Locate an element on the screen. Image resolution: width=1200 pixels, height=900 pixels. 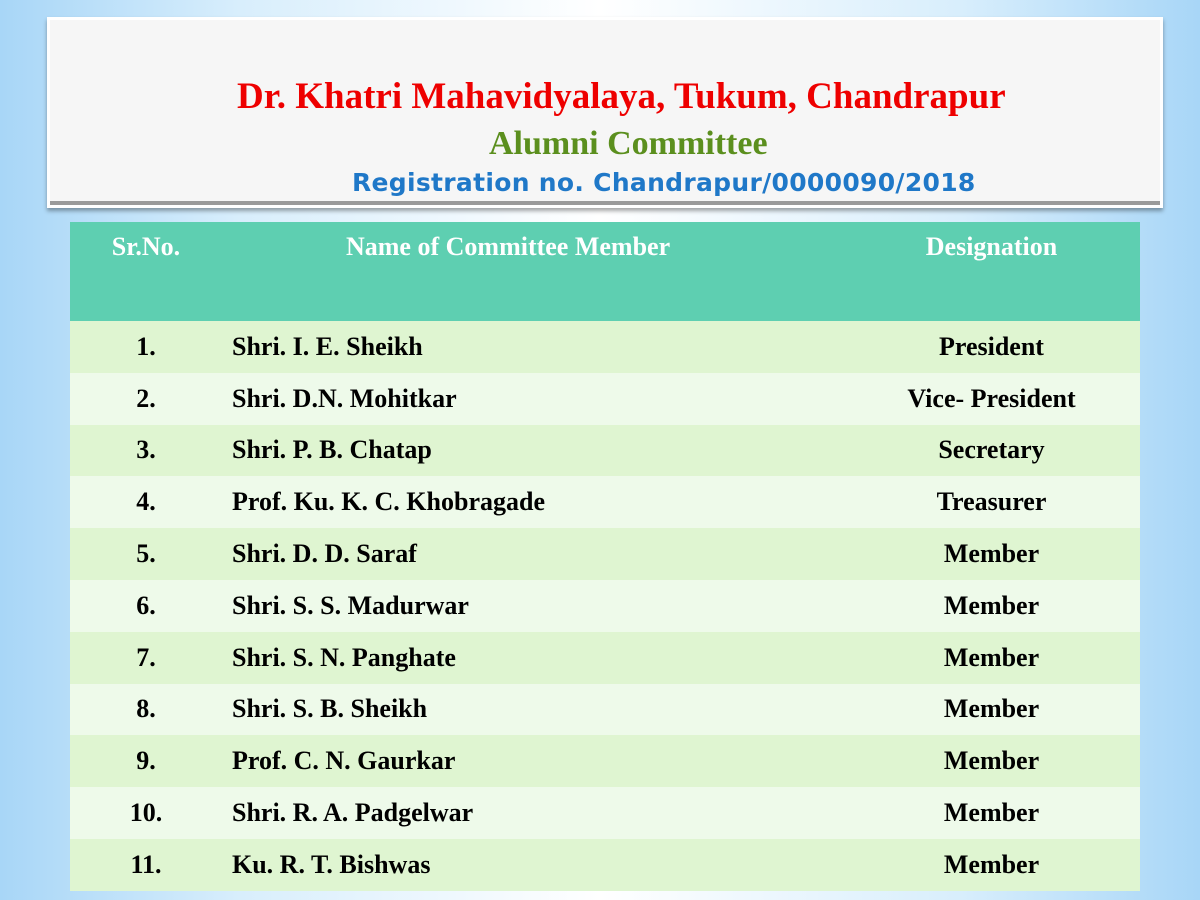
table-row: 8. Shri. S. B. Sheikh Member is located at coordinates (605, 709).